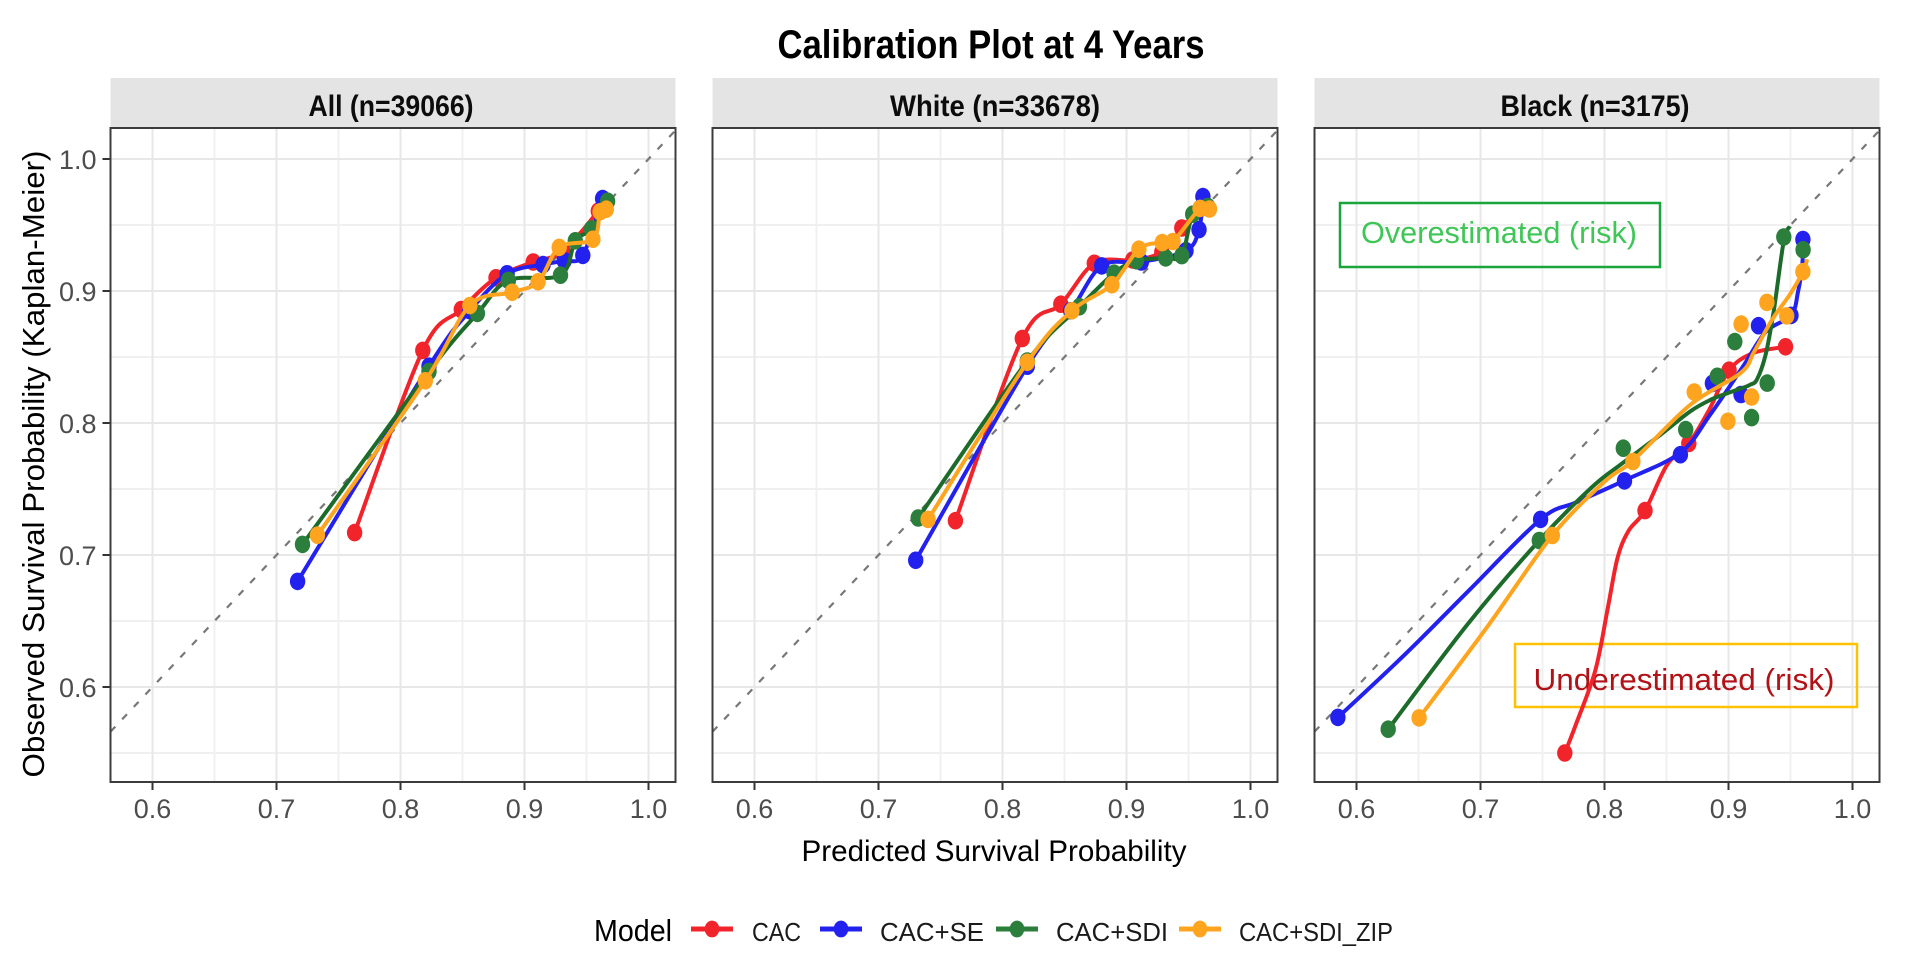  I want to click on svg-text: Black (n=3175), so click(1595, 106).